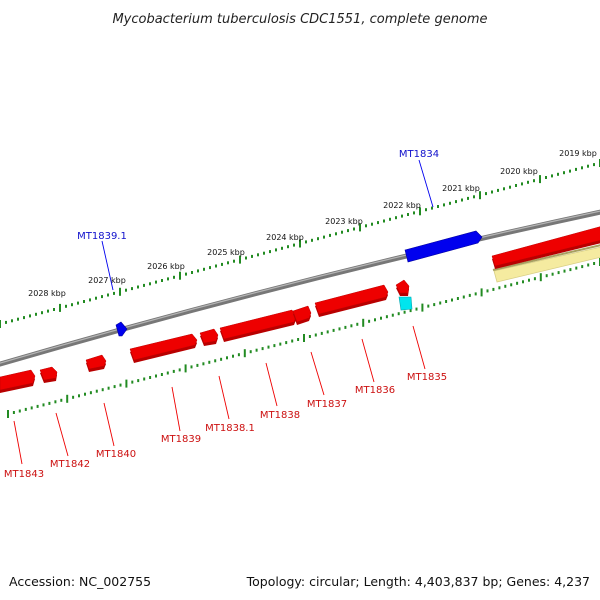  Describe the element at coordinates (102, 236) in the screenshot. I see `label-mt1839-1: MT1839.1` at that location.